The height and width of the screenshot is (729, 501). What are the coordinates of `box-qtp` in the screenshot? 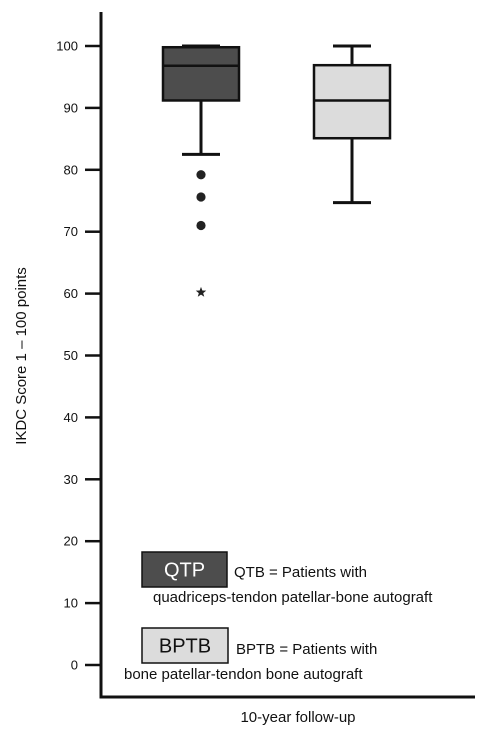 It's located at (201, 170).